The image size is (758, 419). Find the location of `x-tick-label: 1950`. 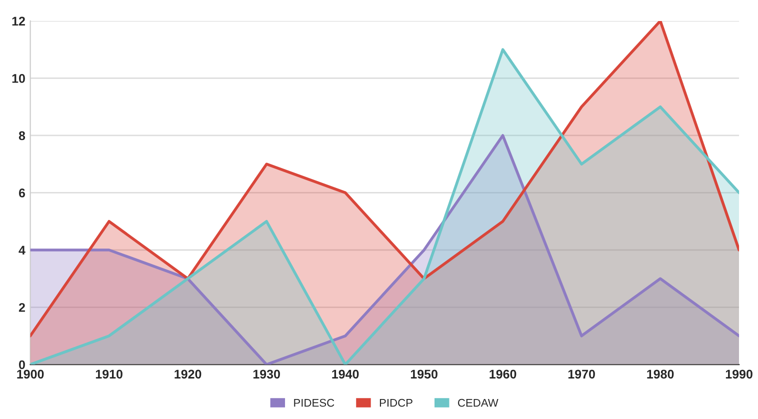

x-tick-label: 1950 is located at coordinates (424, 374).